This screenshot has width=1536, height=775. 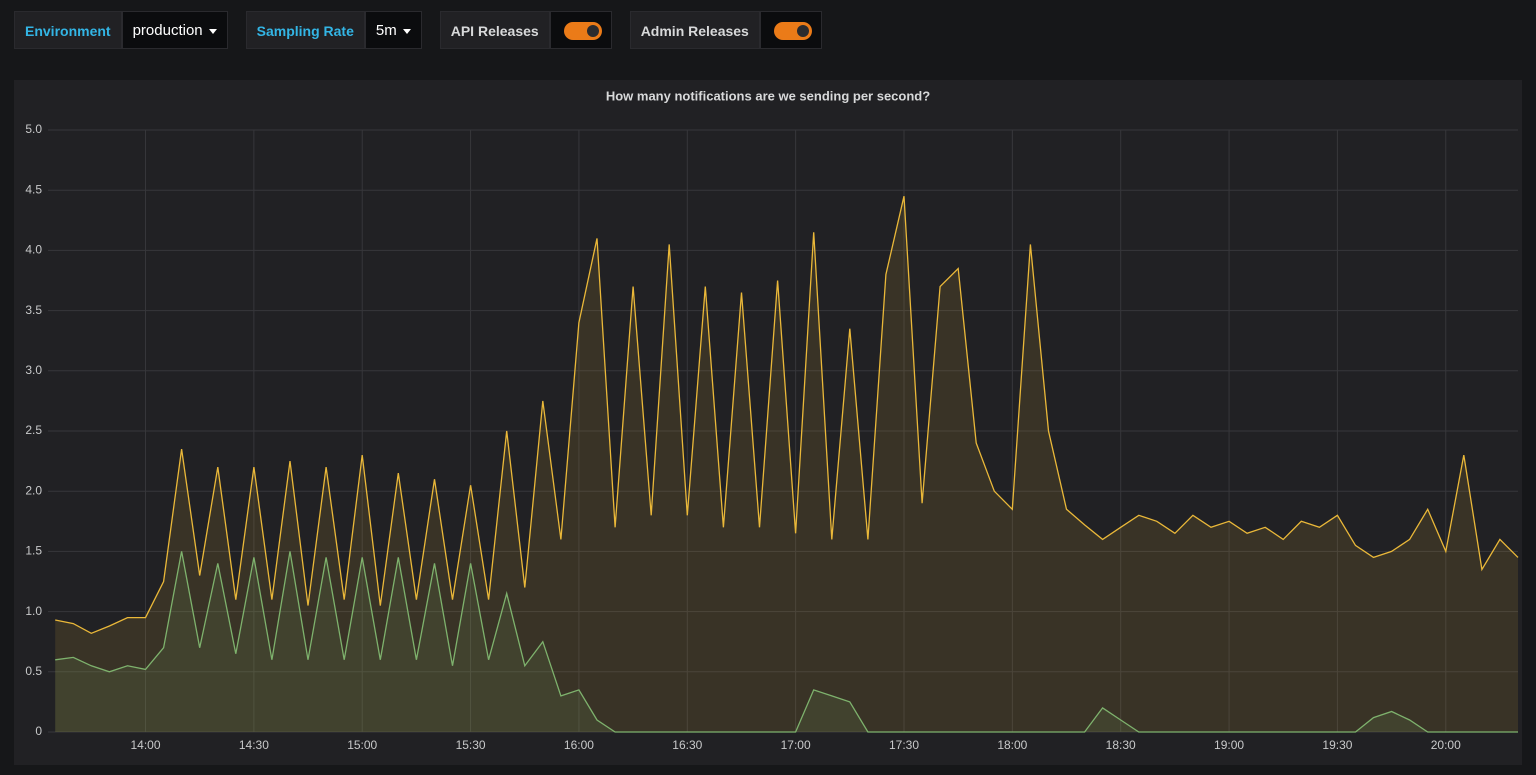 What do you see at coordinates (393, 30) in the screenshot?
I see `dropdown: 5m` at bounding box center [393, 30].